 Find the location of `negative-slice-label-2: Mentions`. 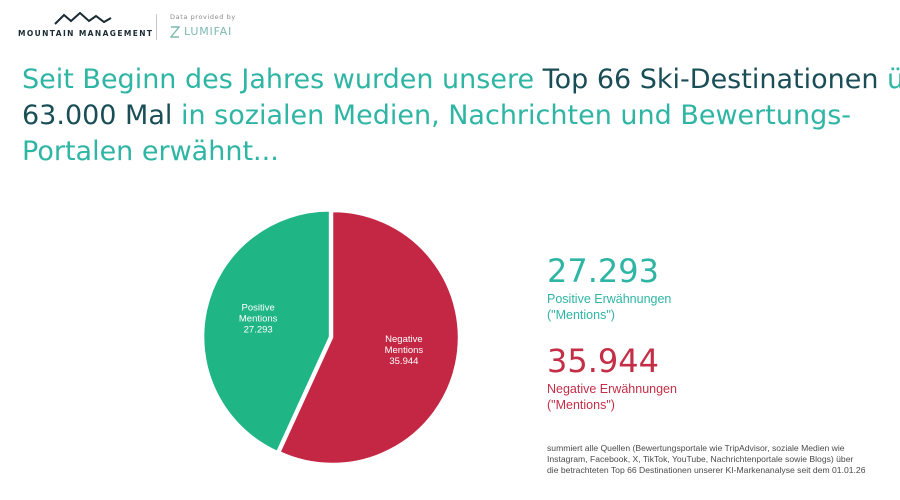

negative-slice-label-2: Mentions is located at coordinates (404, 350).